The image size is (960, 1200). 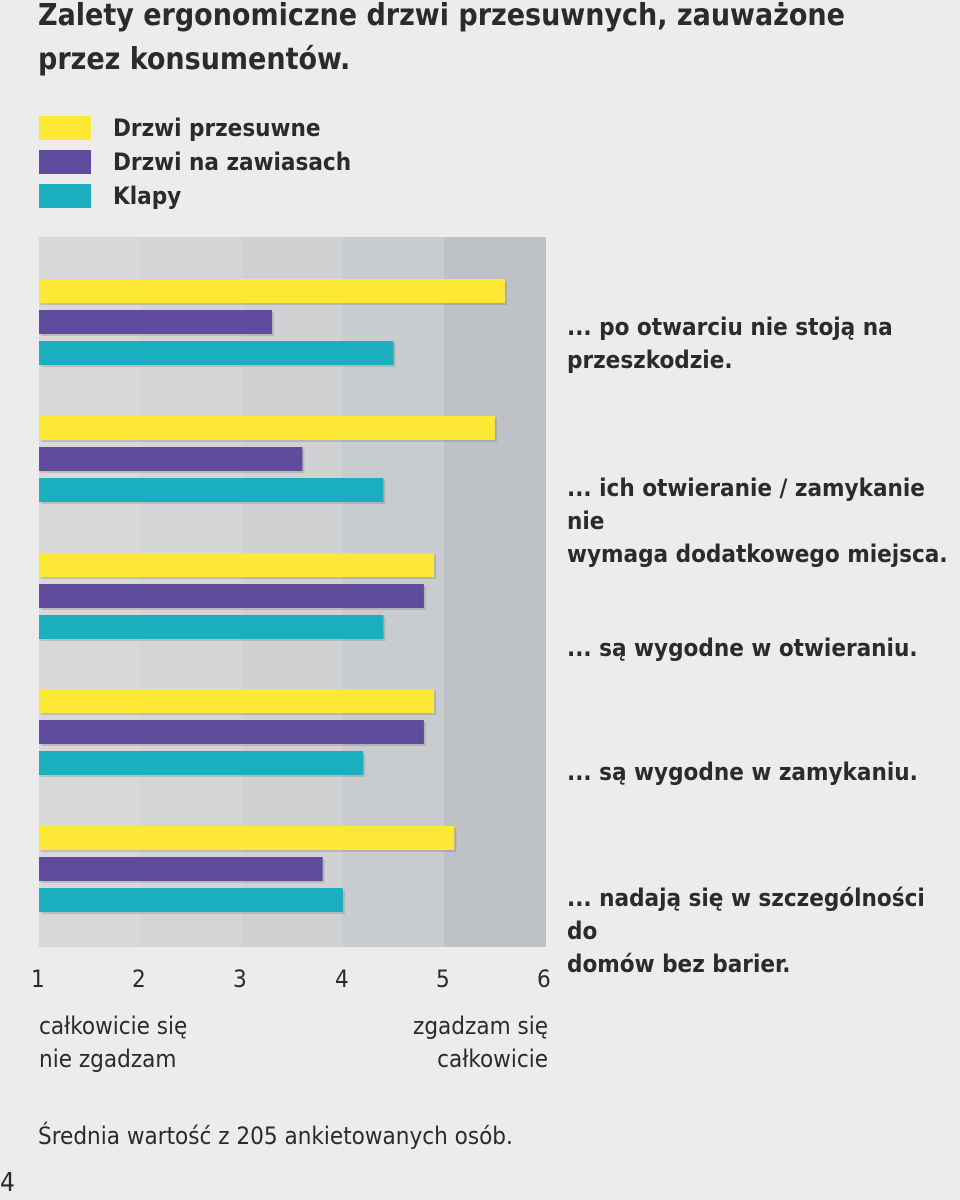 I want to click on bar-series1-cat1, so click(x=272, y=291).